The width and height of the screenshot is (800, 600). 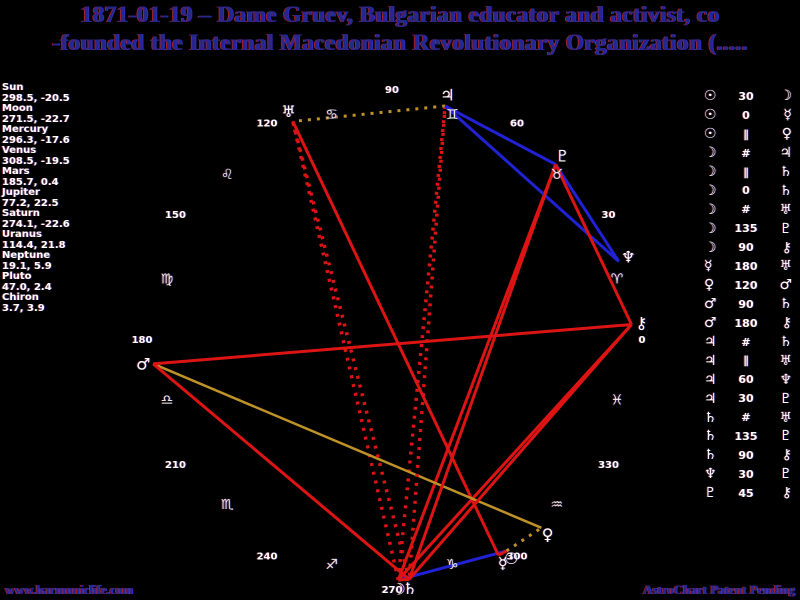 What do you see at coordinates (27, 287) in the screenshot?
I see `planet-coords-pluto: 47.0, 2.4` at bounding box center [27, 287].